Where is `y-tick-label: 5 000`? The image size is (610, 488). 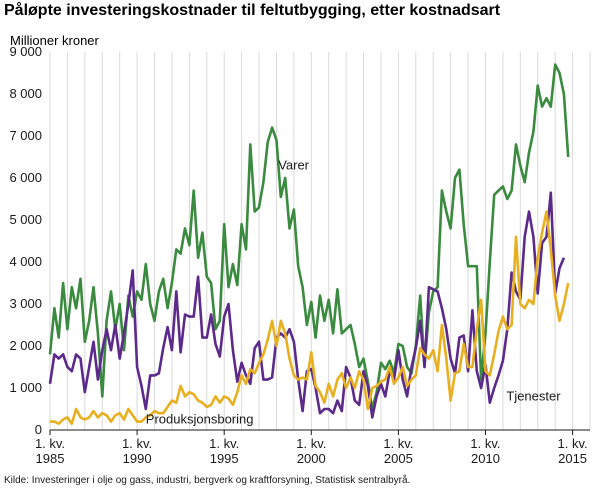
y-tick-label: 5 000 is located at coordinates (25, 219).